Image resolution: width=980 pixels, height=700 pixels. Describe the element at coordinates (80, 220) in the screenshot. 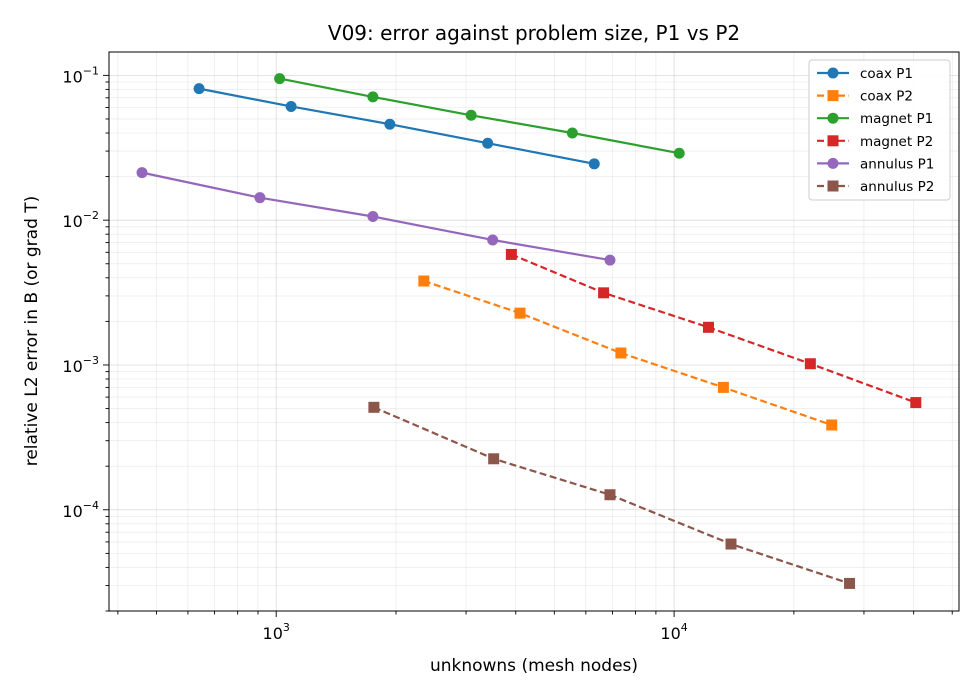

I see `y-tick-label: 10⁻²` at that location.